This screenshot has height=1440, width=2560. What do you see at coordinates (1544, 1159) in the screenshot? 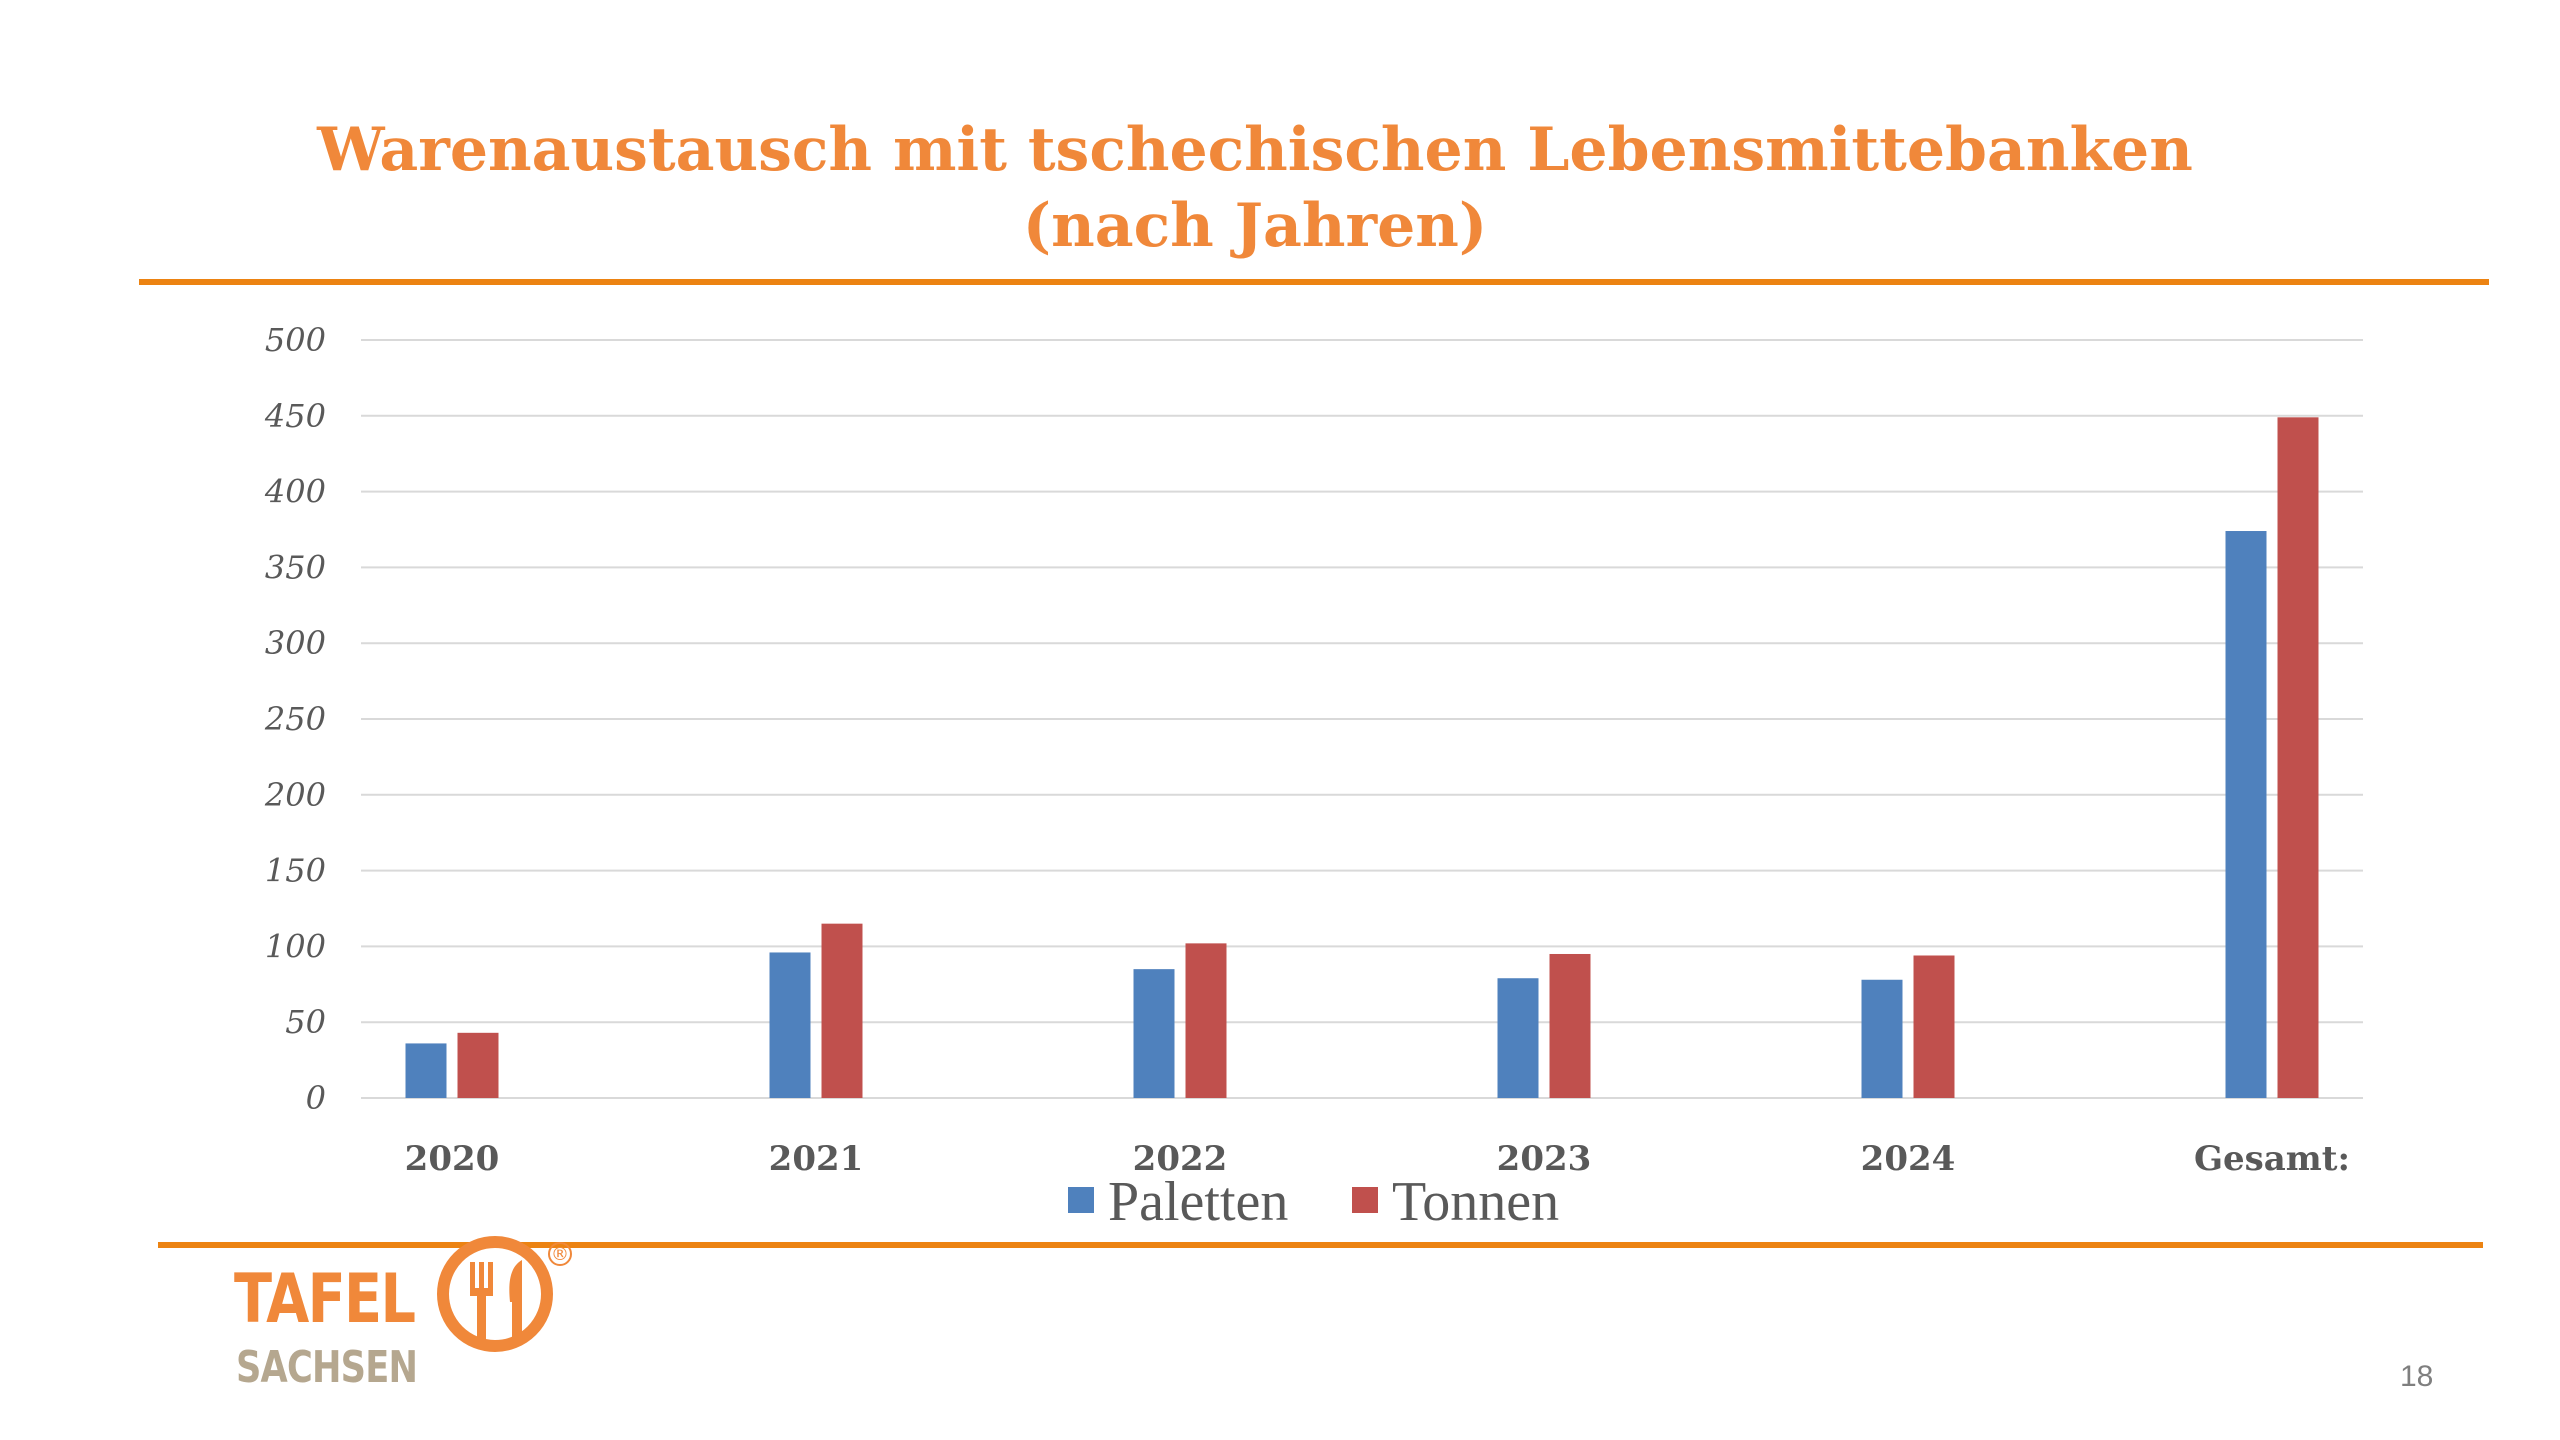
I see `x-tick-label: 2023` at bounding box center [1544, 1159].